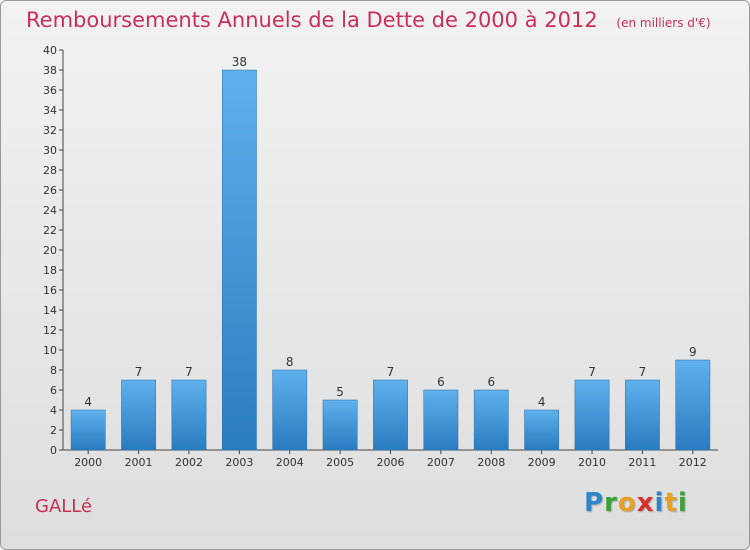 The width and height of the screenshot is (750, 550). What do you see at coordinates (290, 410) in the screenshot?
I see `bar-2004` at bounding box center [290, 410].